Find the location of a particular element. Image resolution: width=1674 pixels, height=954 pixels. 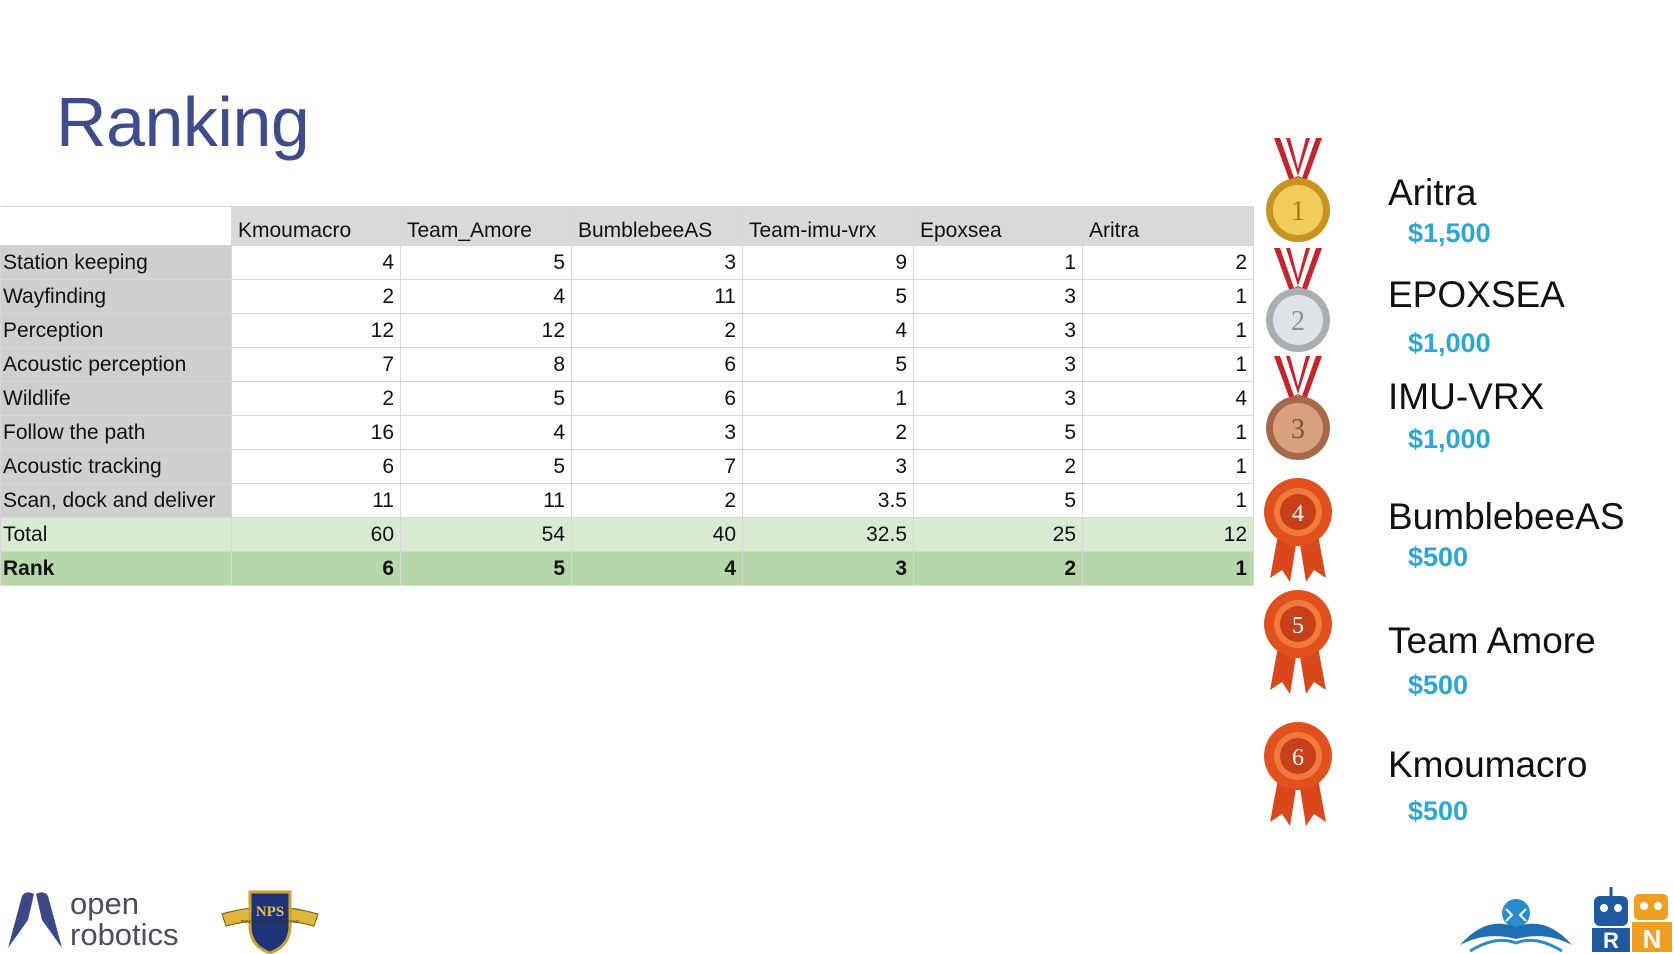

rank-row: Rank 6 5 4 3 2 1 is located at coordinates (627, 568).